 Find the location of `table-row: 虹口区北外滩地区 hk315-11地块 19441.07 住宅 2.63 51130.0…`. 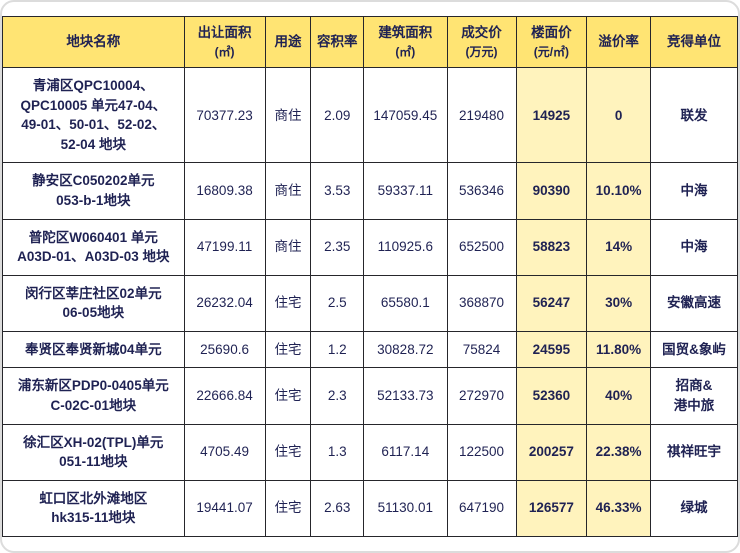

table-row: 虹口区北外滩地区 hk315-11地块 19441.07 住宅 2.63 51130.0… is located at coordinates (370, 508).